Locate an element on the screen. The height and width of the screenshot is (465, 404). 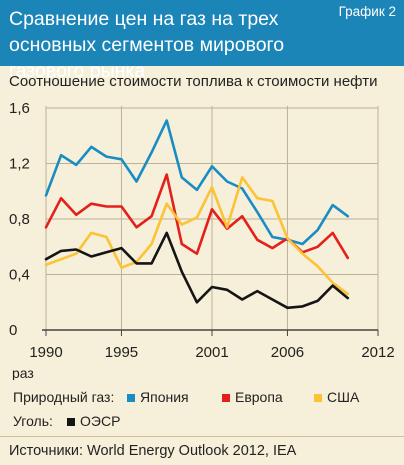
y-tick-label: 1,6 is located at coordinates (19, 108).